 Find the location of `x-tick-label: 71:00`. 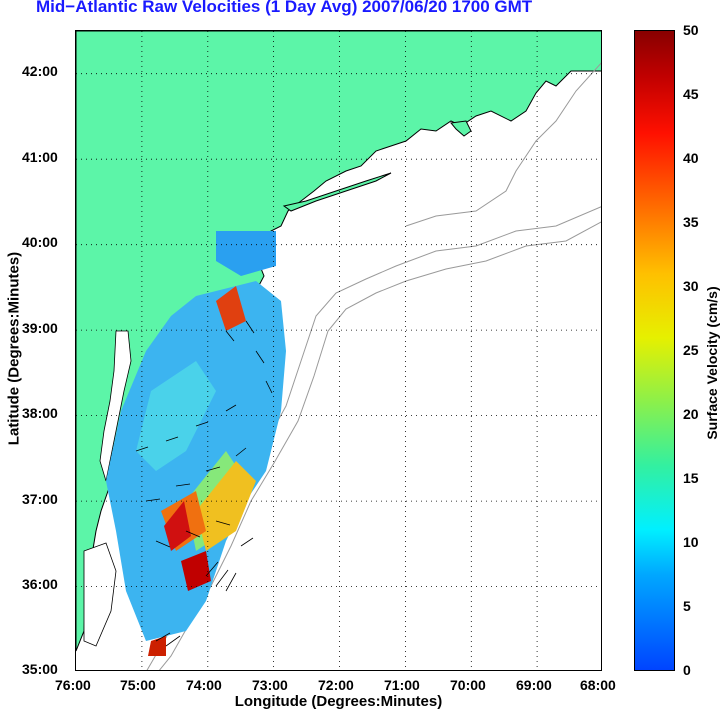

x-tick-label: 71:00 is located at coordinates (402, 685).